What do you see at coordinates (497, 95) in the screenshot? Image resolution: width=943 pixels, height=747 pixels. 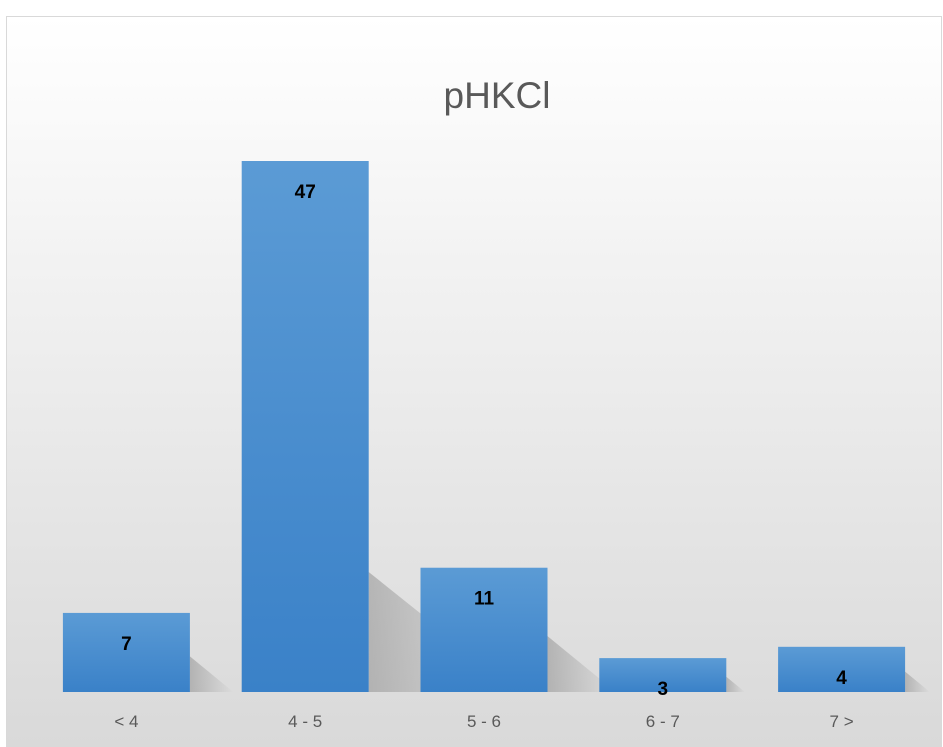 I see `chart-title: pHKCl` at bounding box center [497, 95].